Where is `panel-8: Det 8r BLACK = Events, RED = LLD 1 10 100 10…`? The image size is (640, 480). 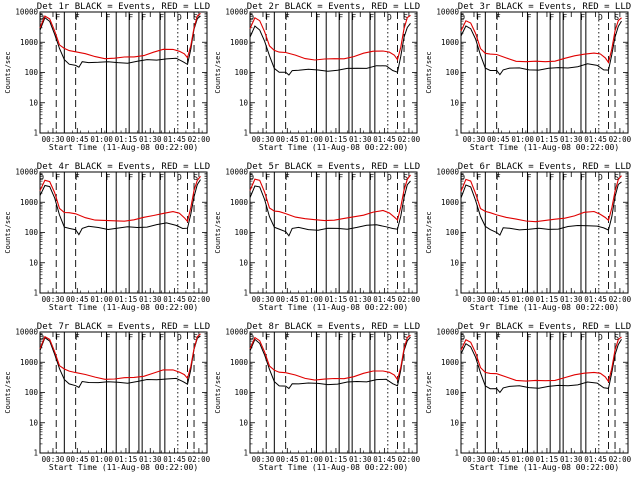 panel-8: Det 8r BLACK = Events, RED = LLD 1 10 100 10… is located at coordinates (317, 397).